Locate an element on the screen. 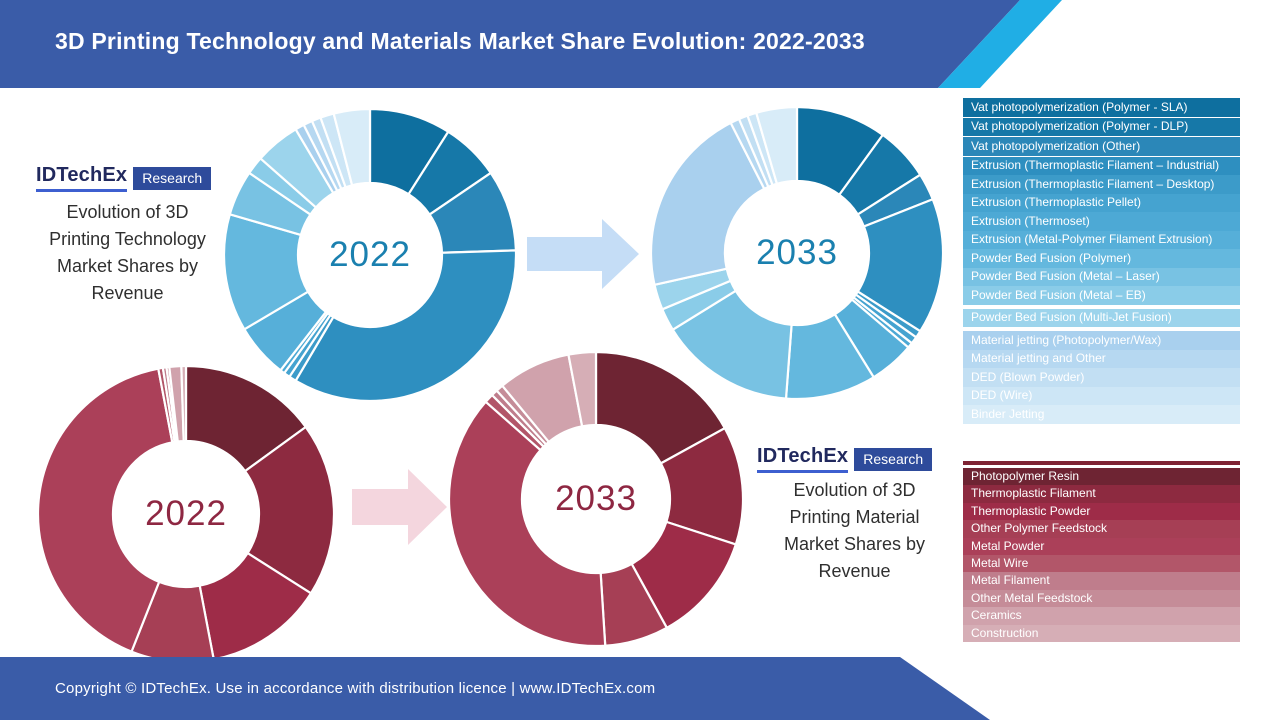 This screenshot has height=720, width=1280. legend-item-material-jetting-and-other: Material jetting and Other is located at coordinates (1101, 358).